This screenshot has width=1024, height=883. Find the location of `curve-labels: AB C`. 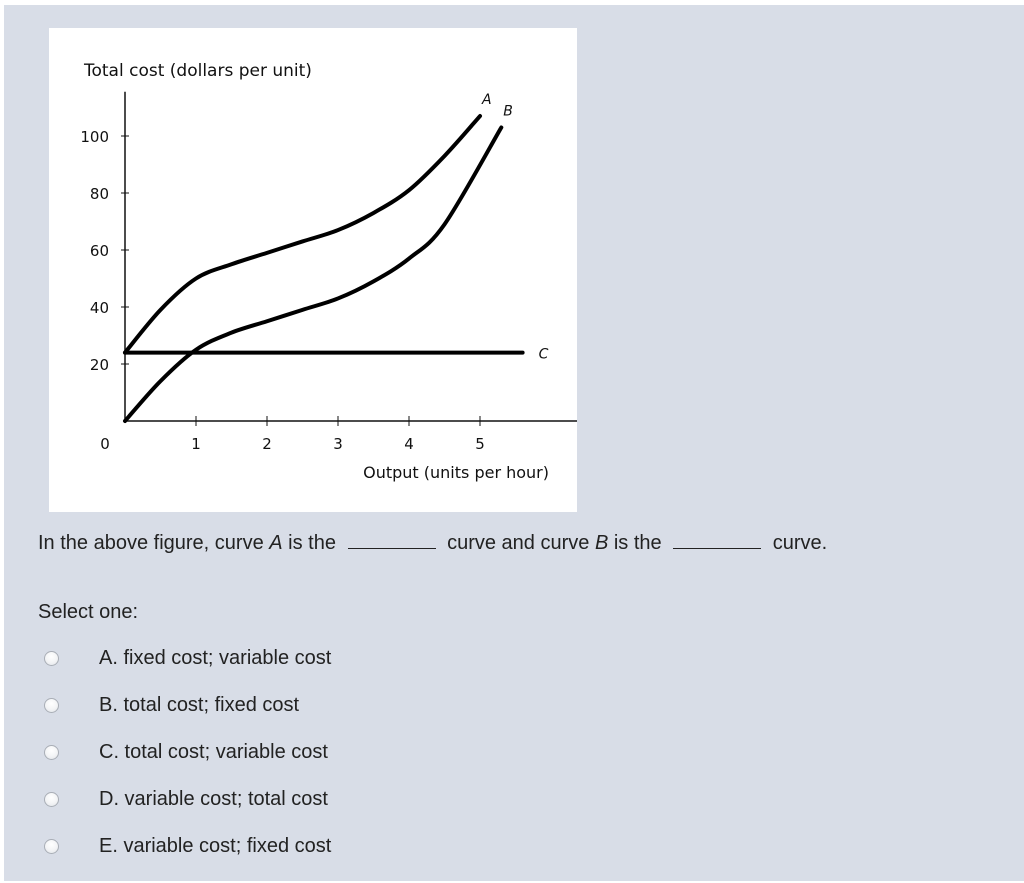

curve-labels: AB C is located at coordinates (515, 227).